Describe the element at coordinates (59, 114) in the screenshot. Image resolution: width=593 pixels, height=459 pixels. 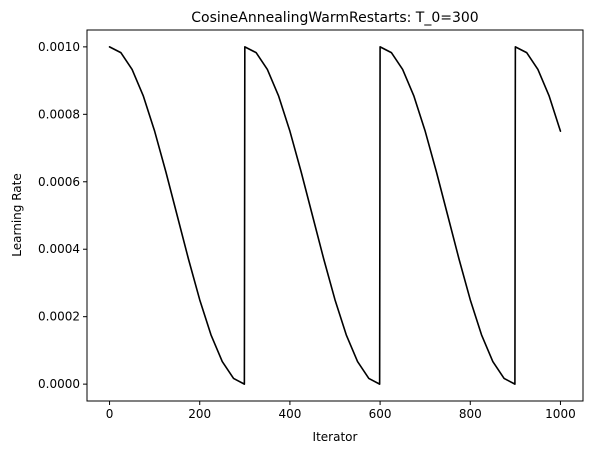
I see `y-tick-label: 0.0008` at that location.